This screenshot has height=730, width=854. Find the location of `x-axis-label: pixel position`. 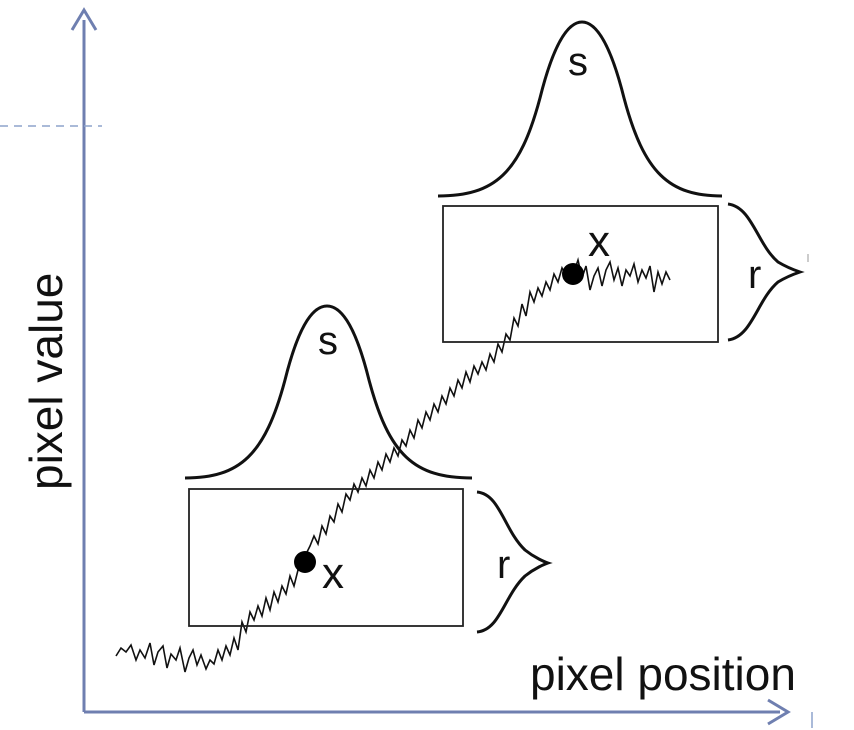

x-axis-label: pixel position is located at coordinates (663, 674).